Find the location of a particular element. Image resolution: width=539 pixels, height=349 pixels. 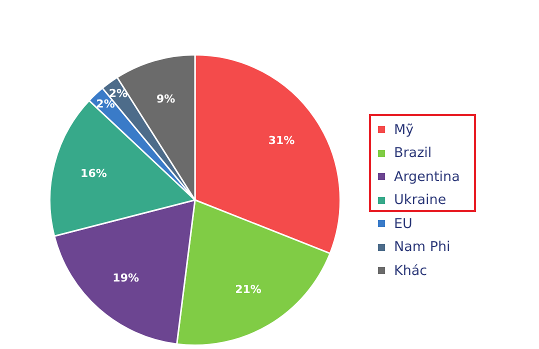

legend-label: Mỹ is located at coordinates (404, 130).